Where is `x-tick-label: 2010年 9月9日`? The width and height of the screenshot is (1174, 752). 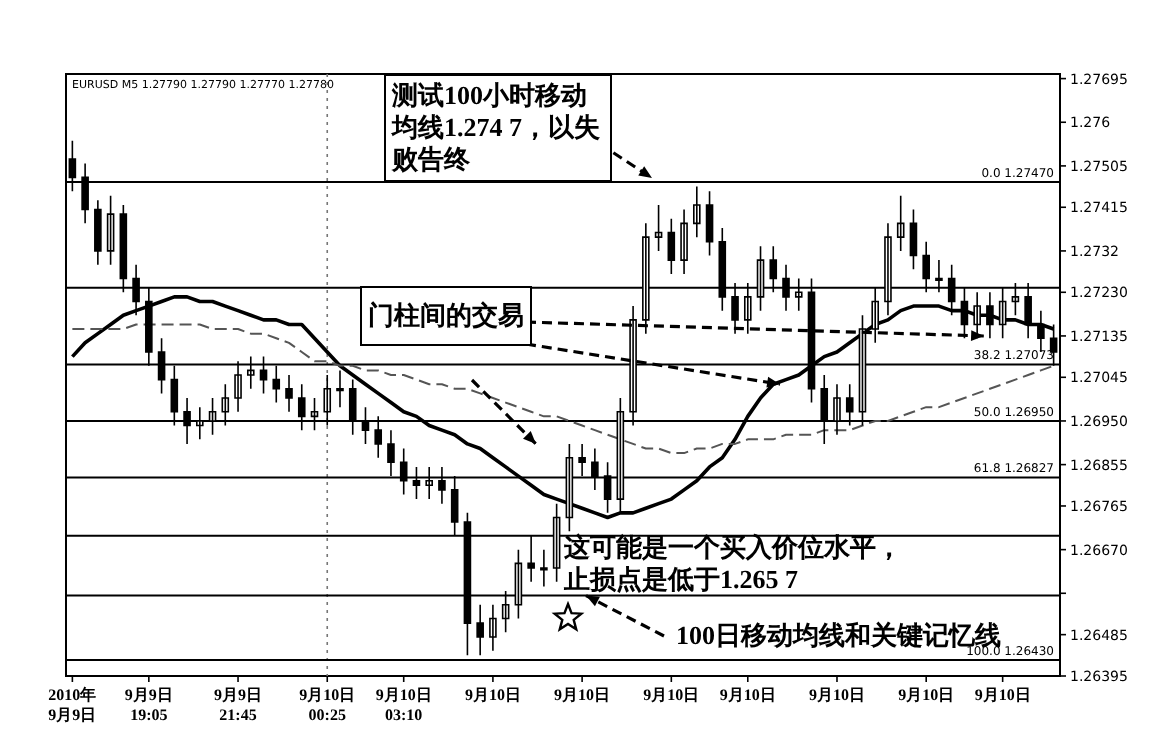
x-tick-label: 2010年 9月9日 is located at coordinates (72, 705).